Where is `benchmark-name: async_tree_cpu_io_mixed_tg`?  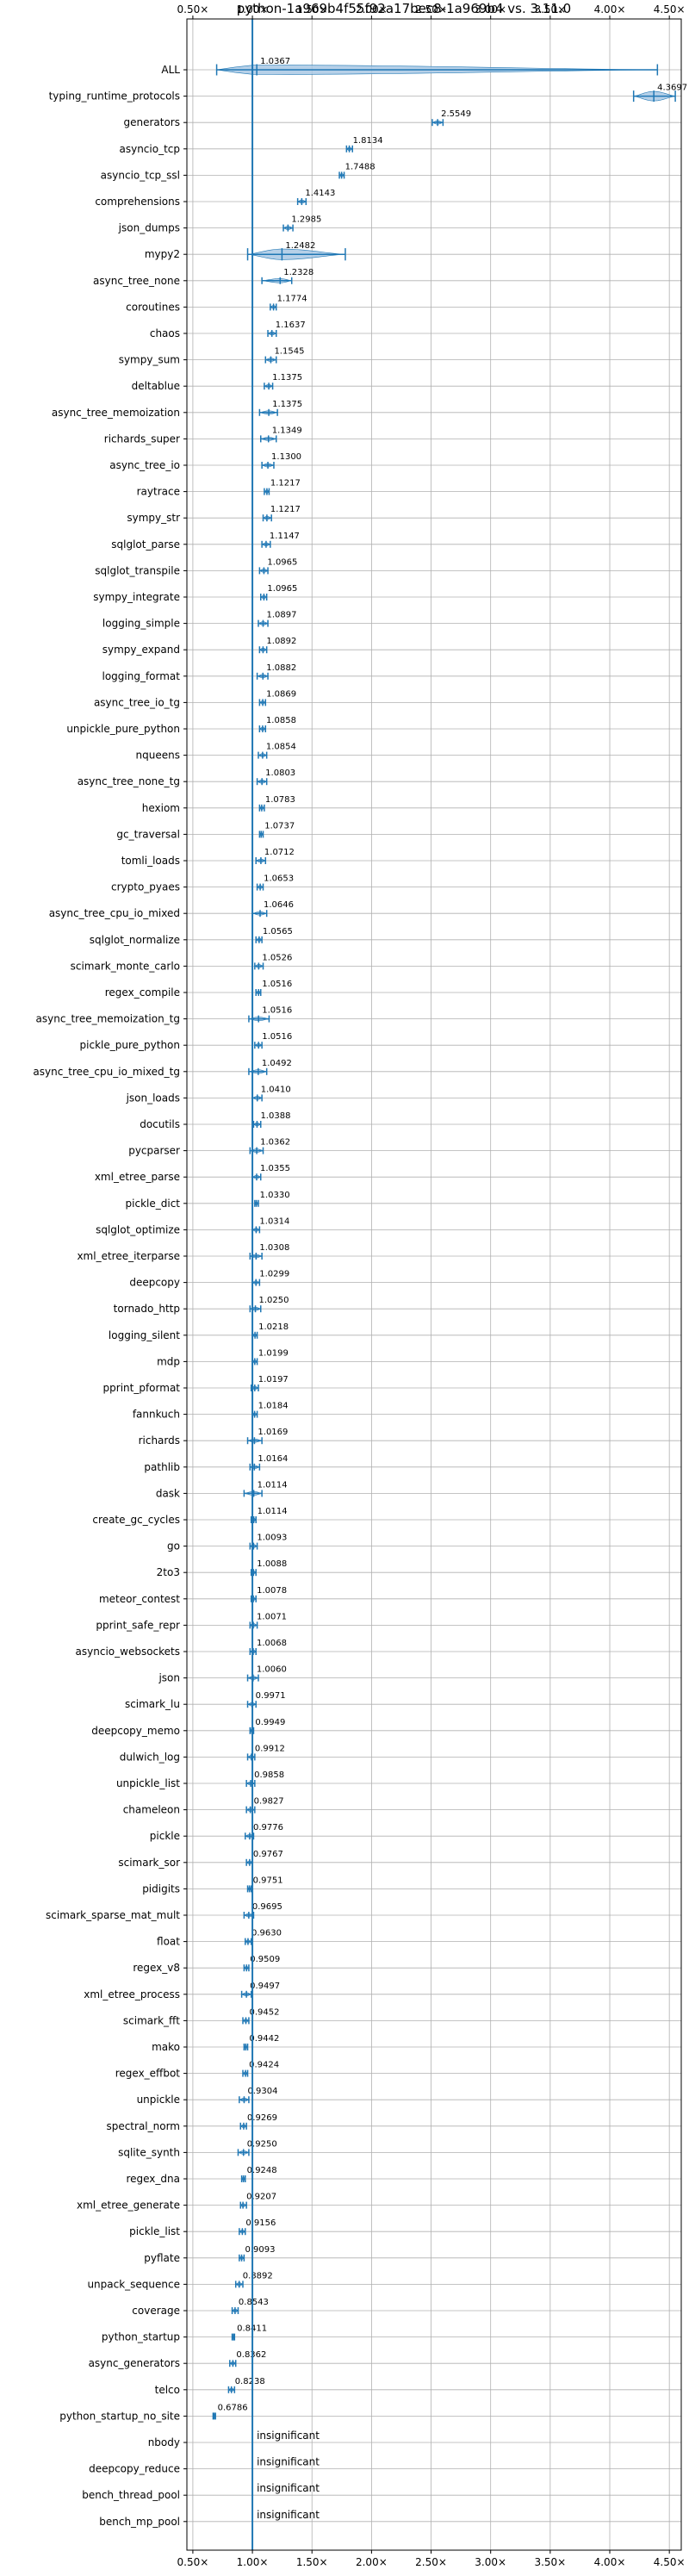
benchmark-name: async_tree_cpu_io_mixed_tg is located at coordinates (106, 1072).